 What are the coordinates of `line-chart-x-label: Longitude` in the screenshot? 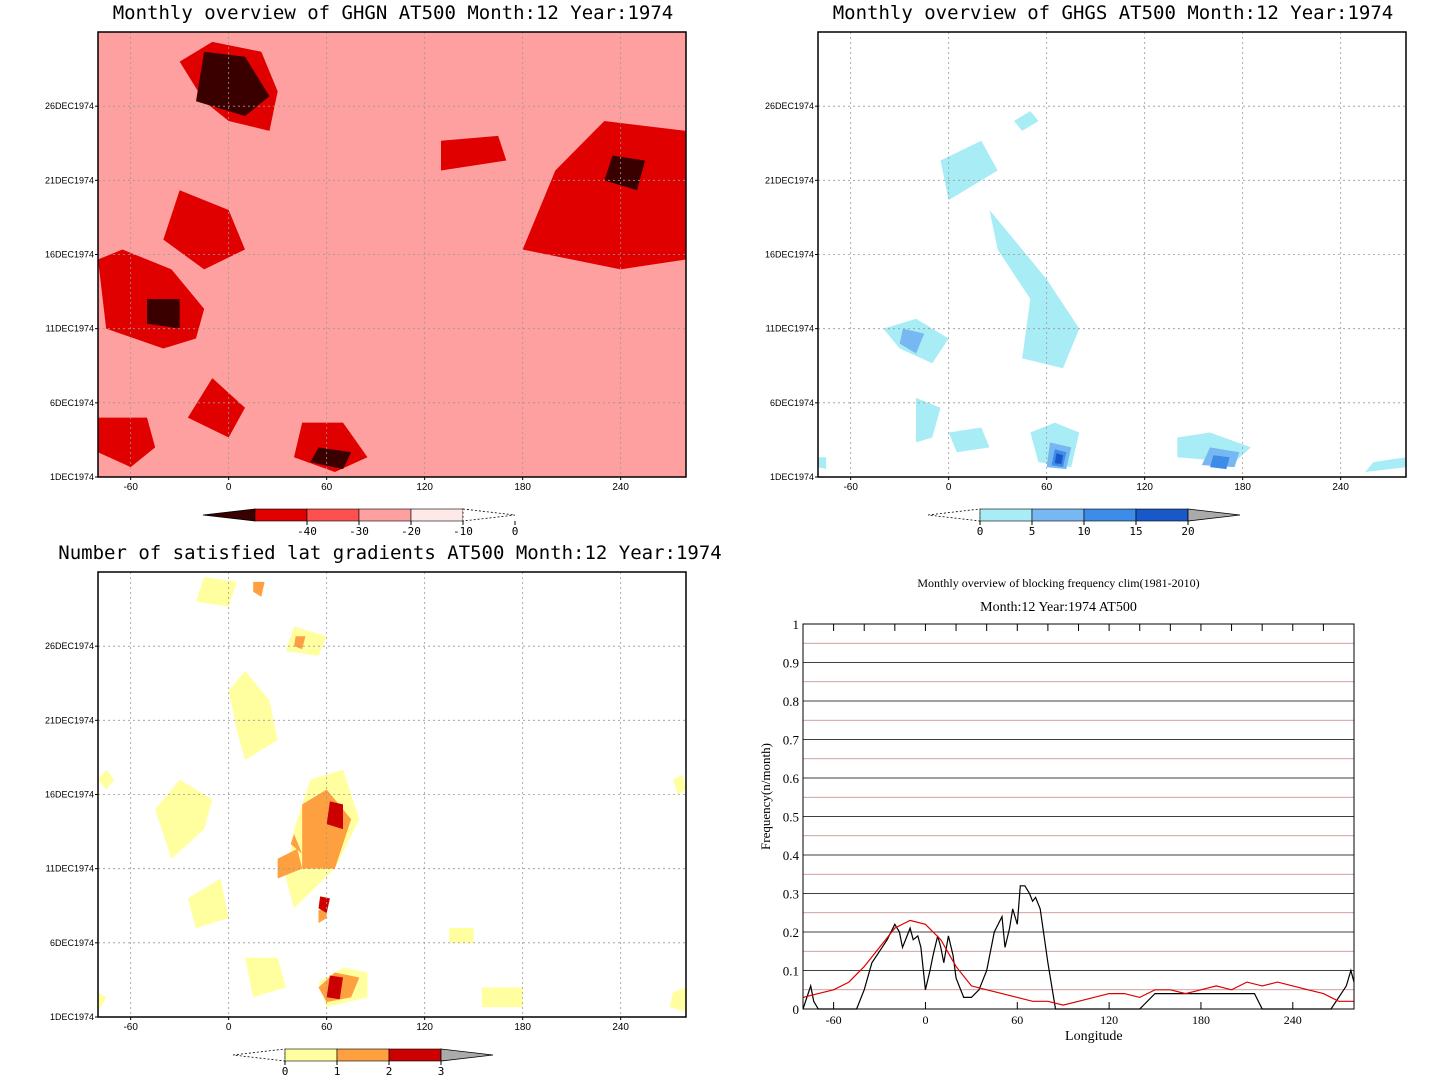 It's located at (1094, 1036).